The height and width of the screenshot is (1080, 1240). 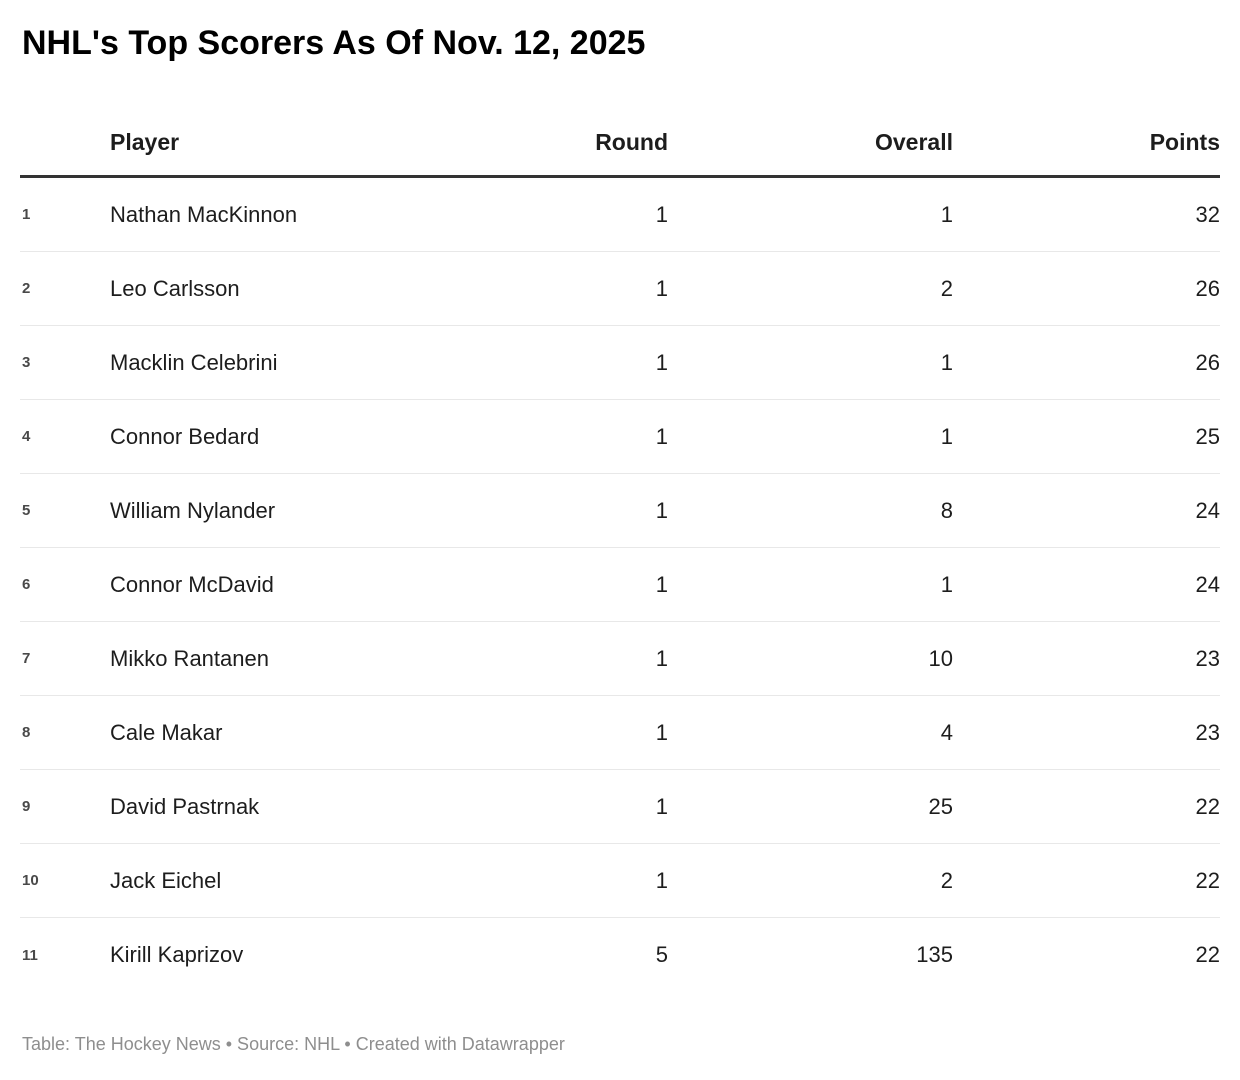 What do you see at coordinates (175, 288) in the screenshot?
I see `row-player: Leo Carlsson` at bounding box center [175, 288].